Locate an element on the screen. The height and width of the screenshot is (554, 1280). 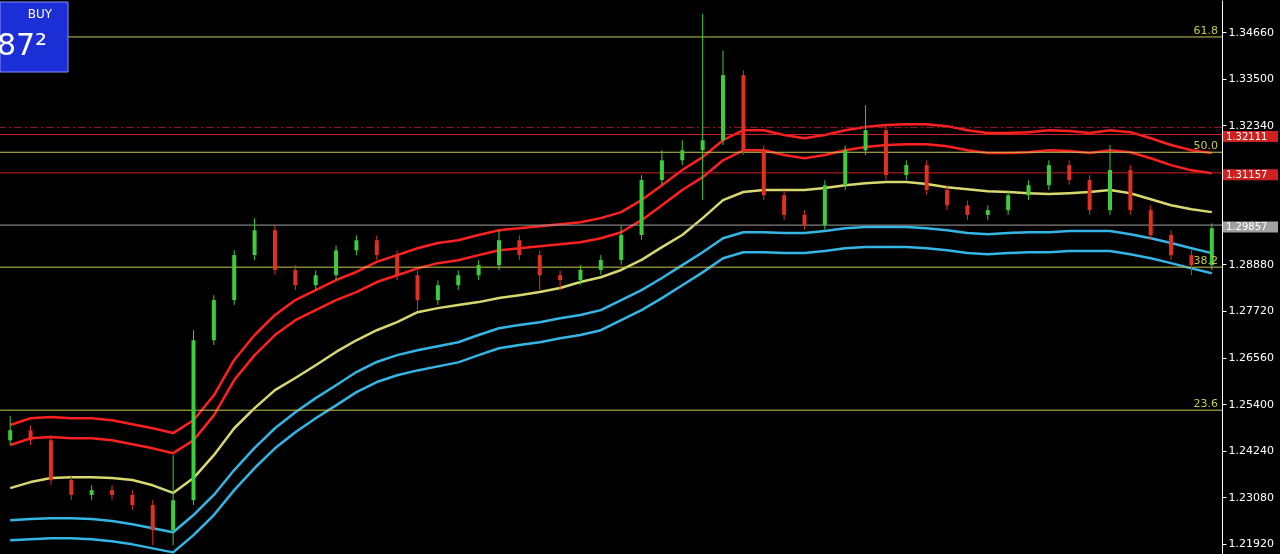
annotation: BUY is located at coordinates (40, 14).